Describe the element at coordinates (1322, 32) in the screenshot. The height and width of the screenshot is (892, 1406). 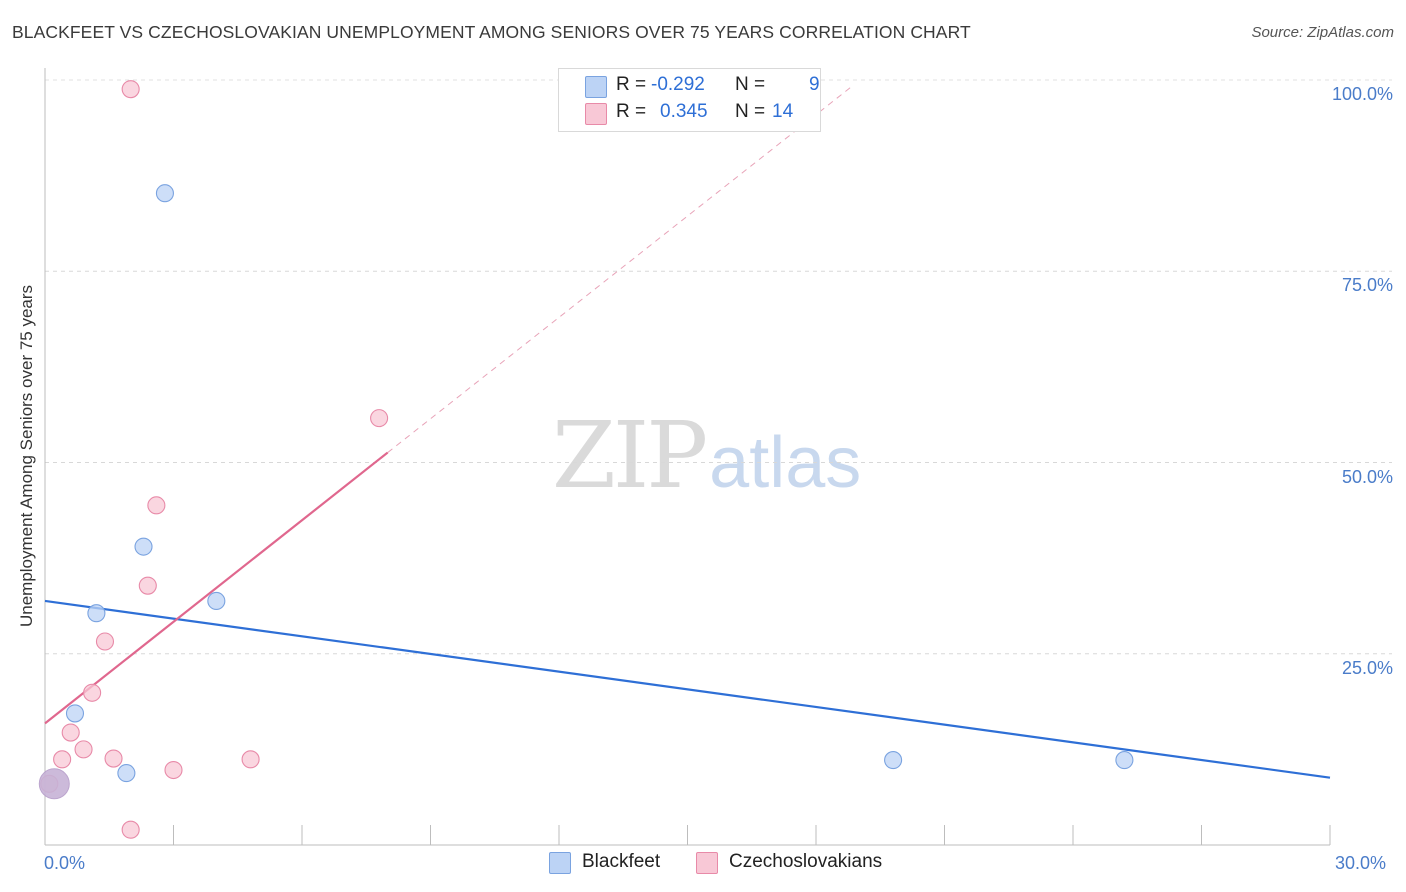
I see `source-label: Source: ZipAtlas.com` at that location.